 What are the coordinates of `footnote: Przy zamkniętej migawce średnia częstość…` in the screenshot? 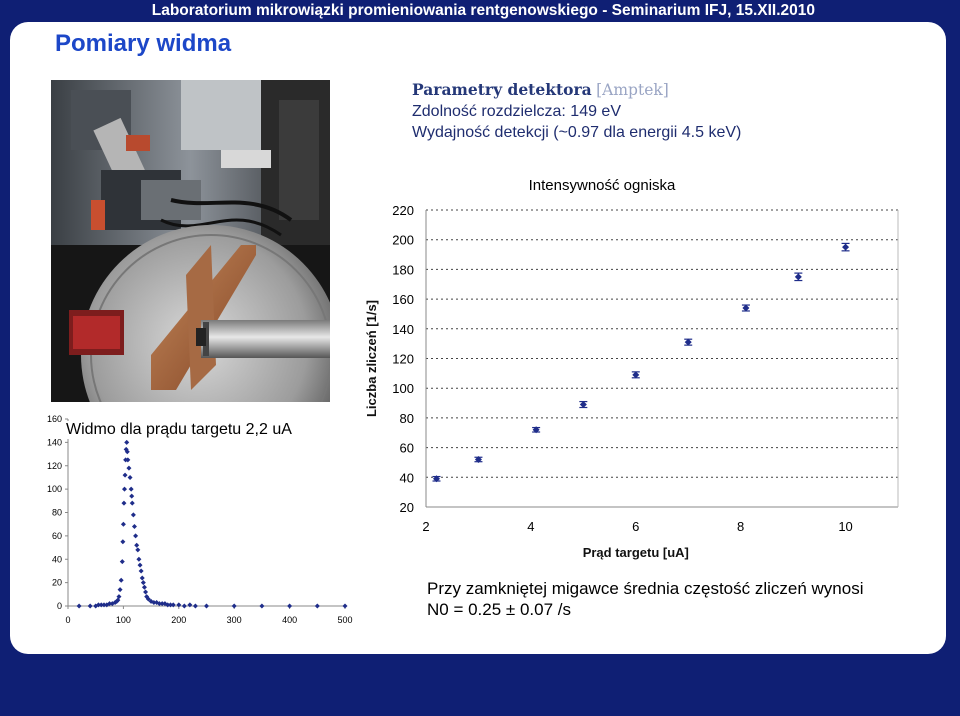 It's located at (645, 599).